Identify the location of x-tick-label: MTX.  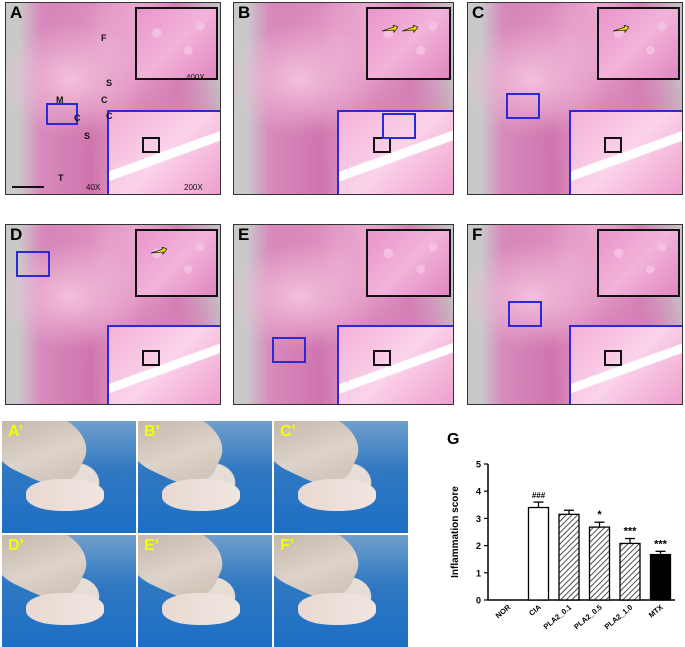
(656, 611).